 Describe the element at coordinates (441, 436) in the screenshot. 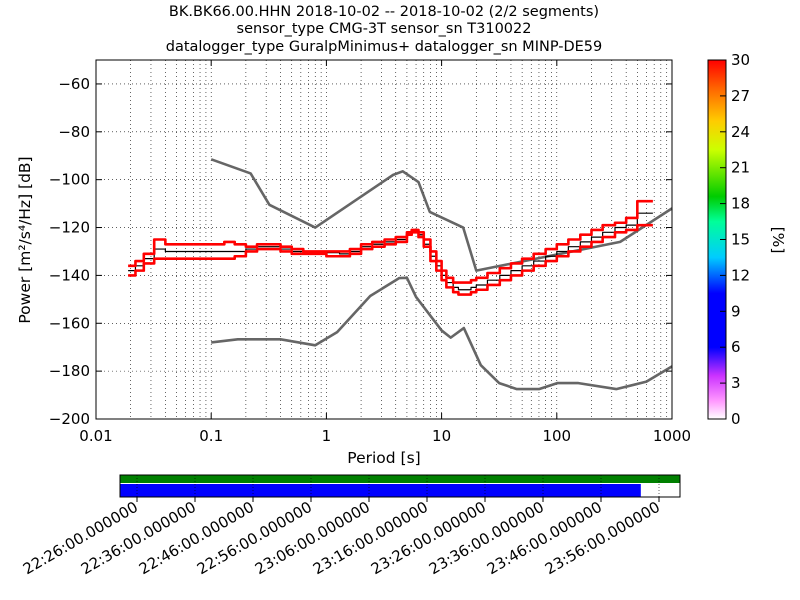

I see `x-tick-label: 10` at that location.